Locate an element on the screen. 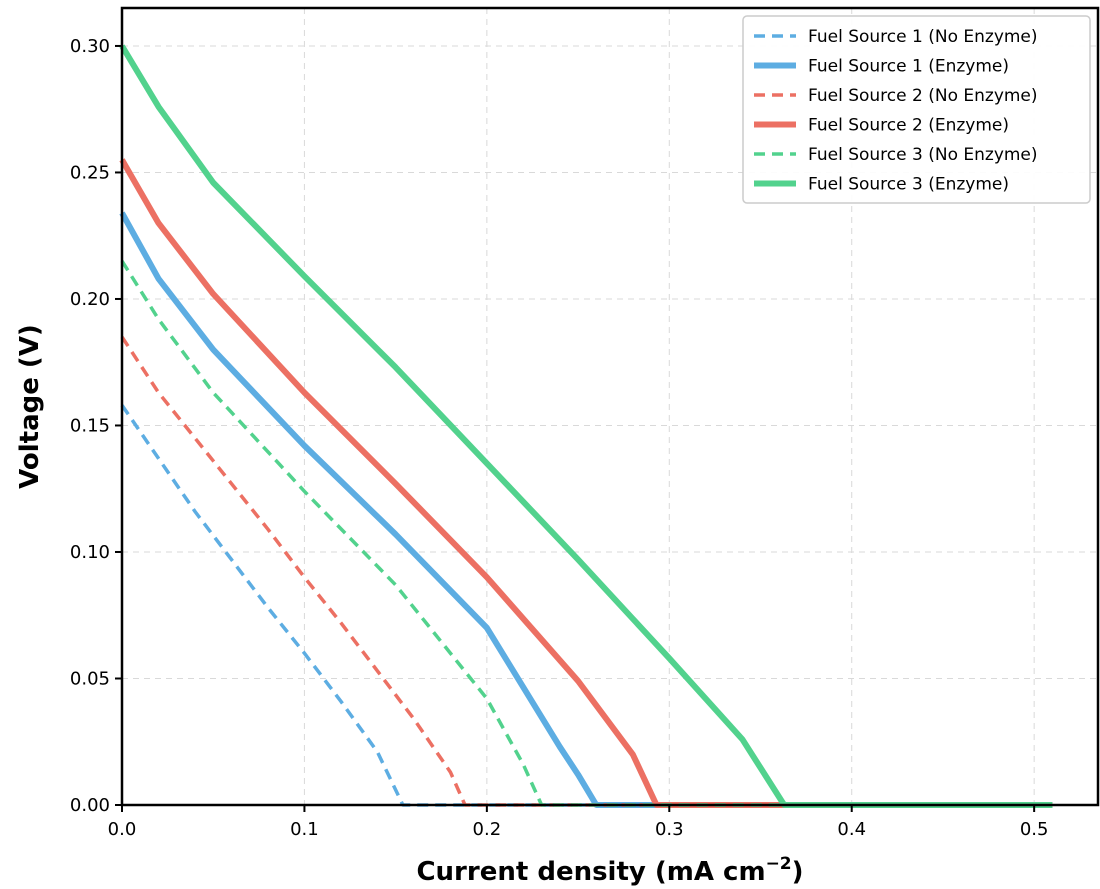  y-tick-label: 0.25 is located at coordinates (90, 172).